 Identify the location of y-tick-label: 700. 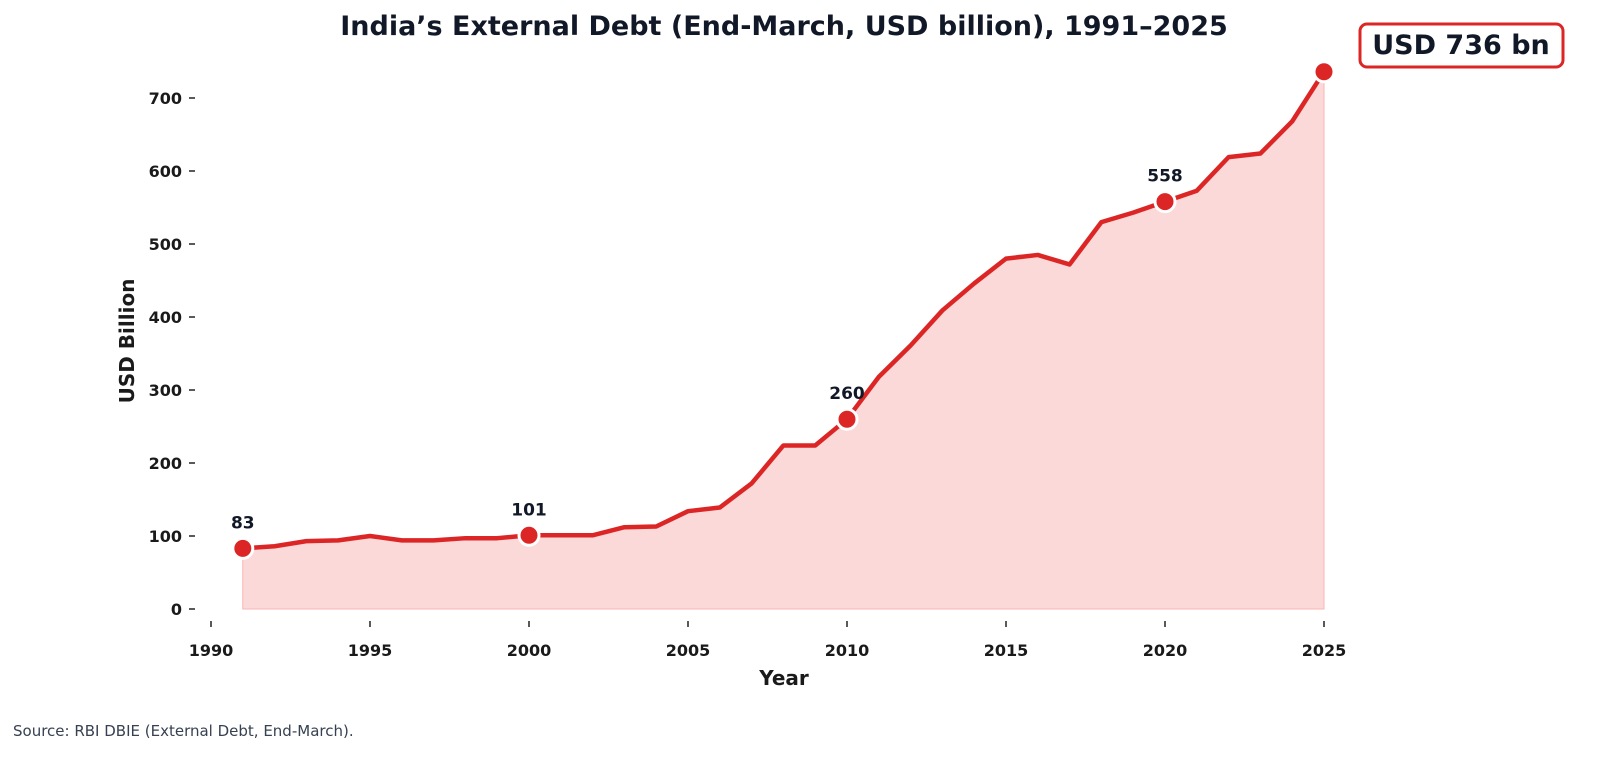
(165, 98).